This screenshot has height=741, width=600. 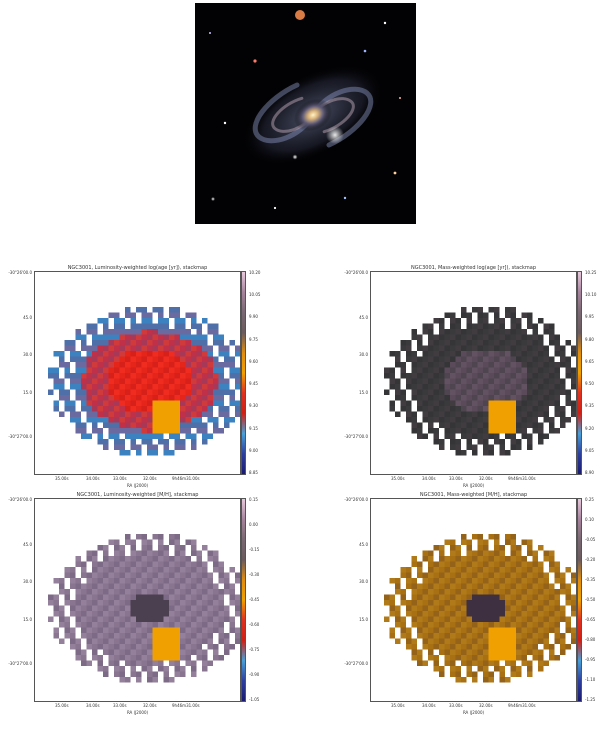 What do you see at coordinates (363, 317) in the screenshot?
I see `y-tick-label: 45.0` at bounding box center [363, 317].